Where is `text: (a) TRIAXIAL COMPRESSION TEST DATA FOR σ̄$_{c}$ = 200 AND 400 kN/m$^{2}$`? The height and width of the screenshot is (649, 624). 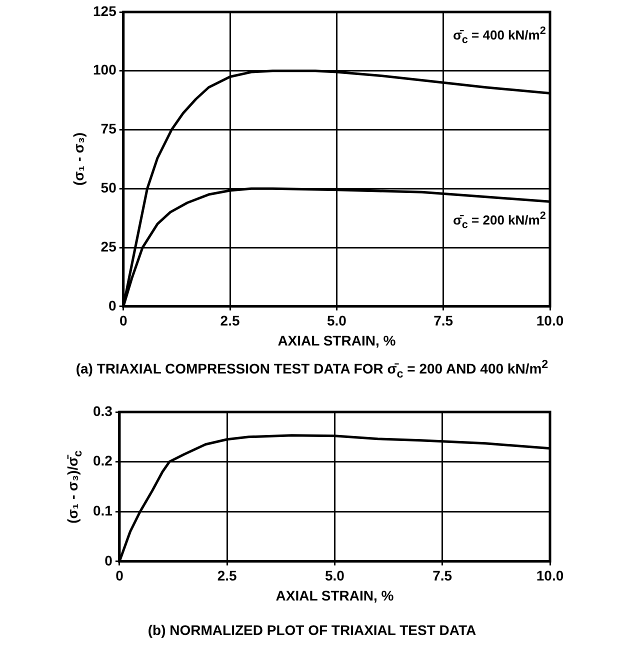 text: (a) TRIAXIAL COMPRESSION TEST DATA FOR σ̄$_{c}$ = 200 AND 400 kN/m$^{2}$ is located at coordinates (312, 369).